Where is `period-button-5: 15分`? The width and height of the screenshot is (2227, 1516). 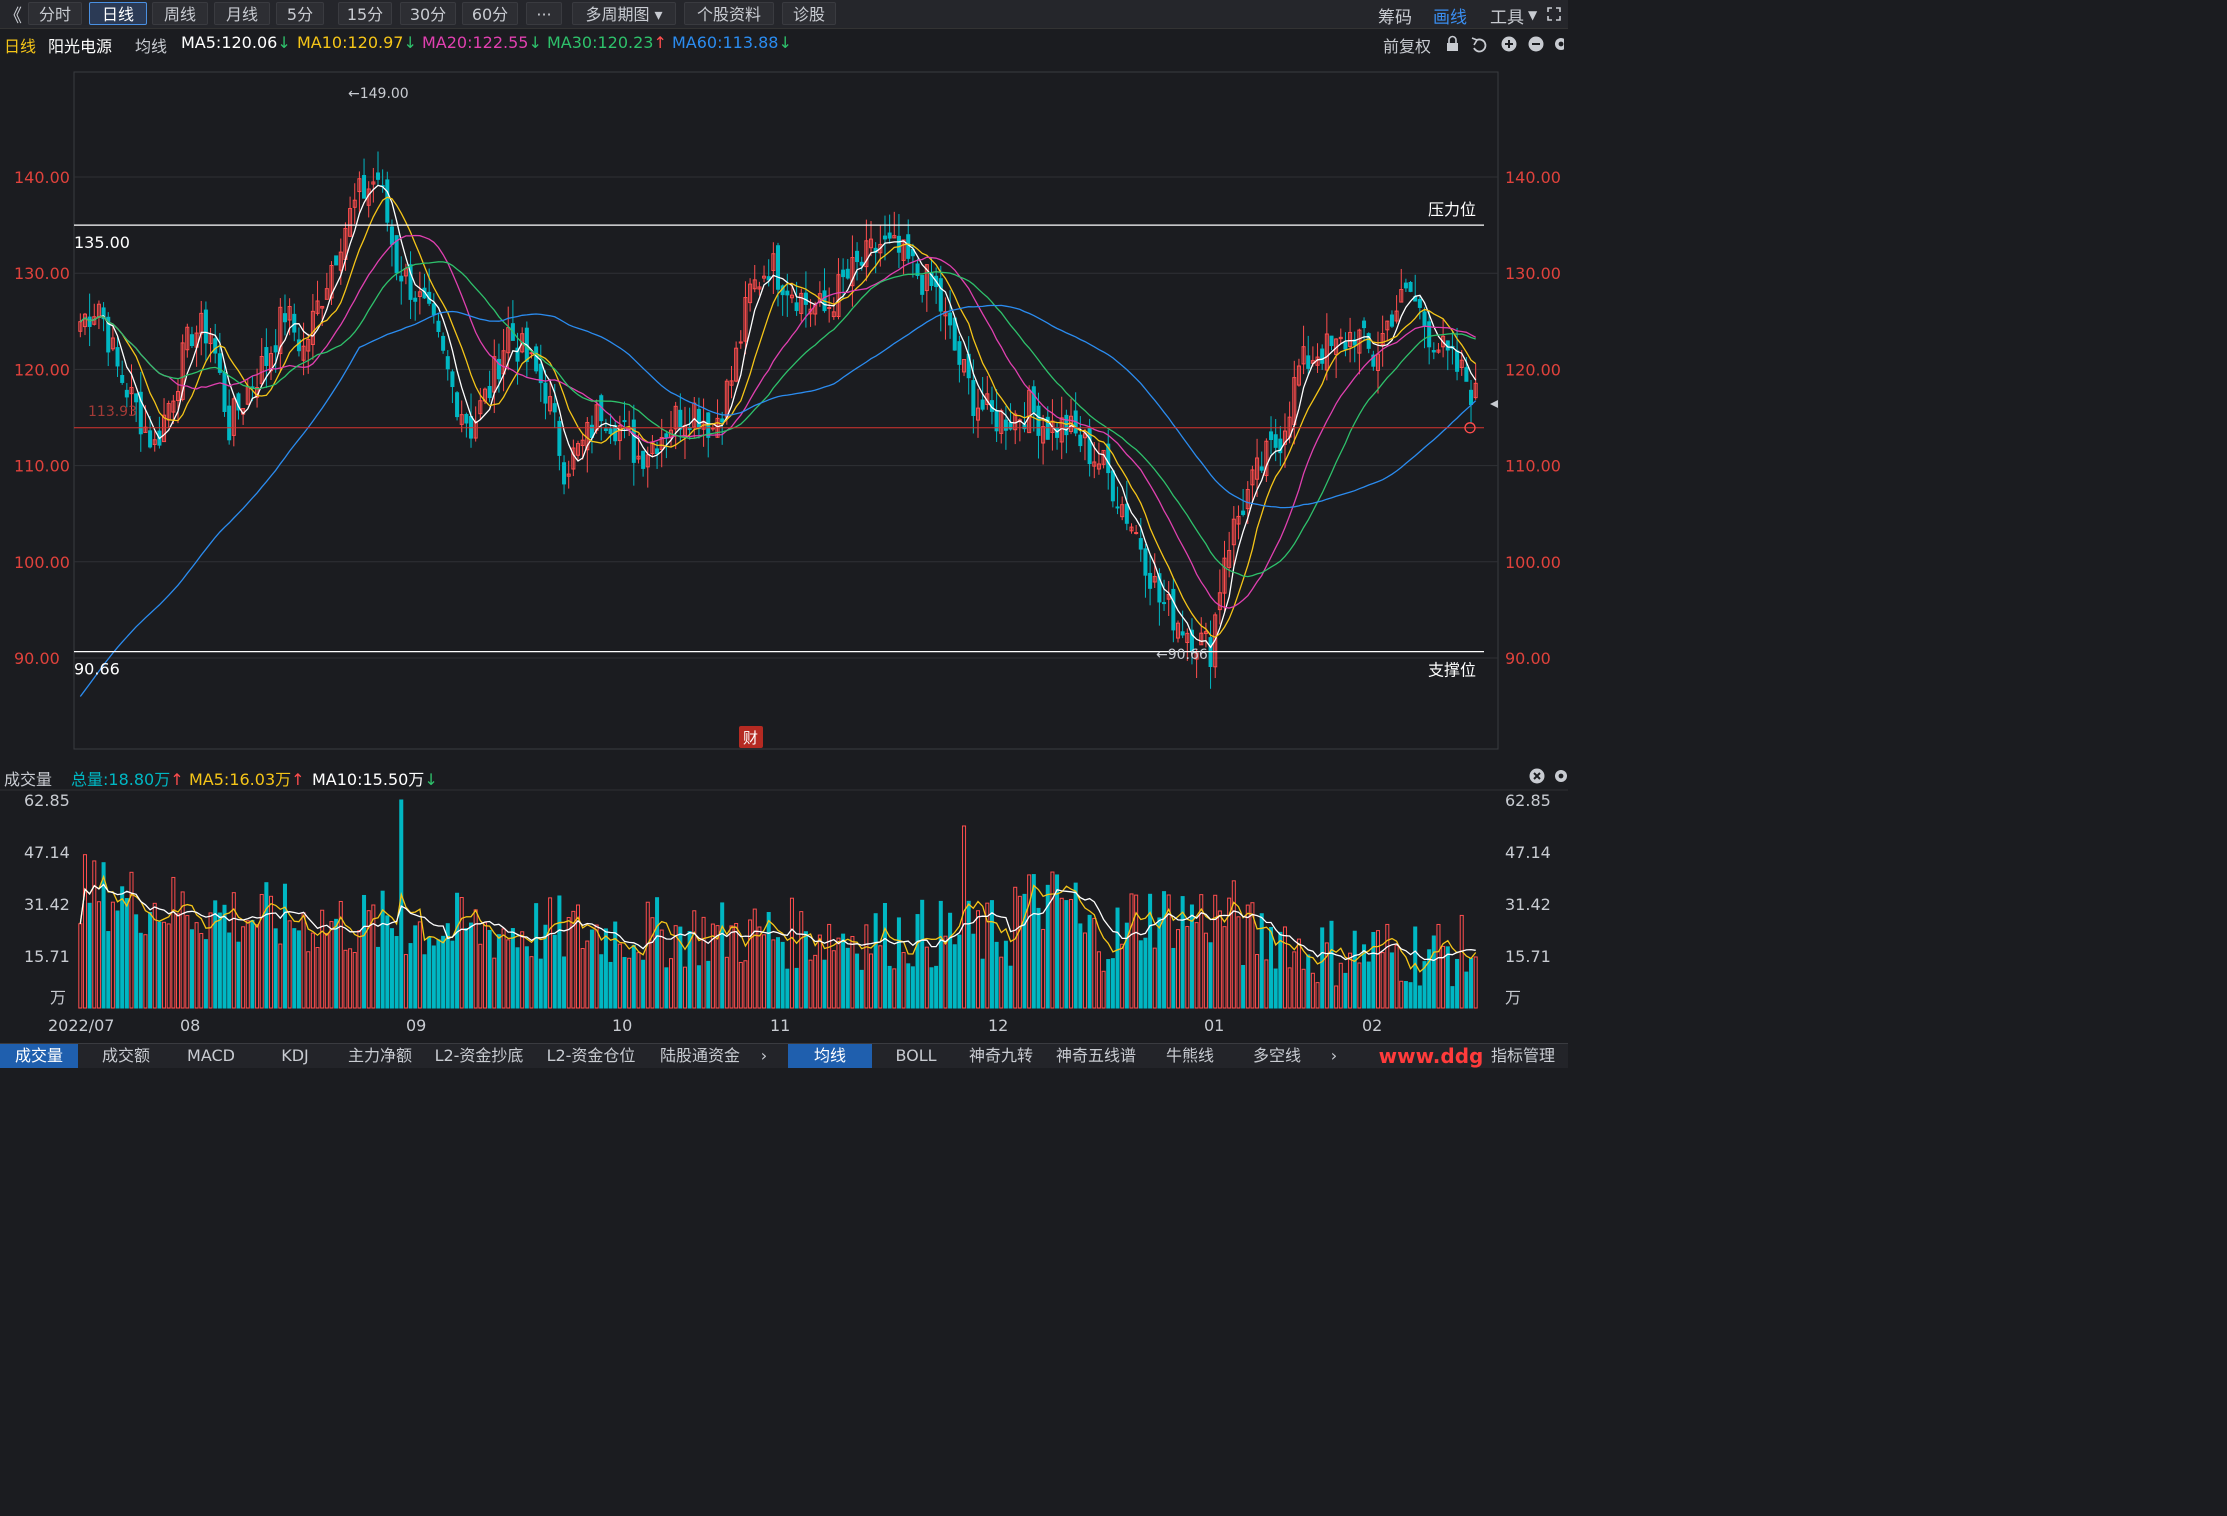
period-button-5: 15分 is located at coordinates (365, 13).